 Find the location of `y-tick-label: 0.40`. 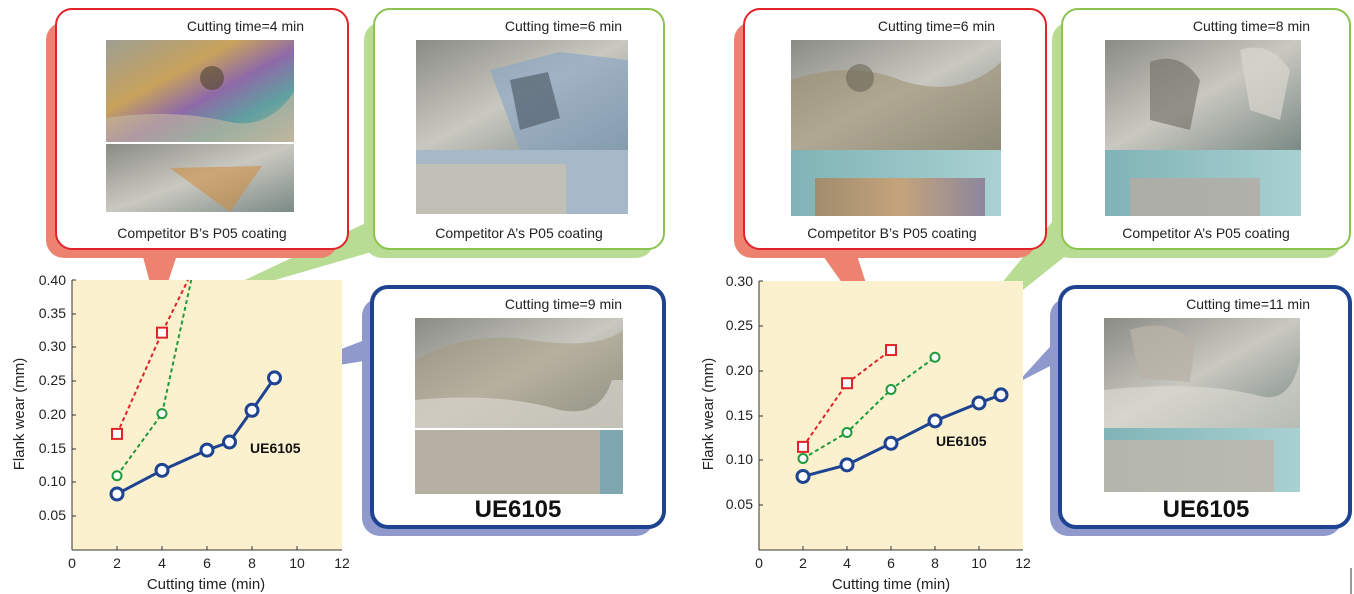

y-tick-label: 0.40 is located at coordinates (52, 280).